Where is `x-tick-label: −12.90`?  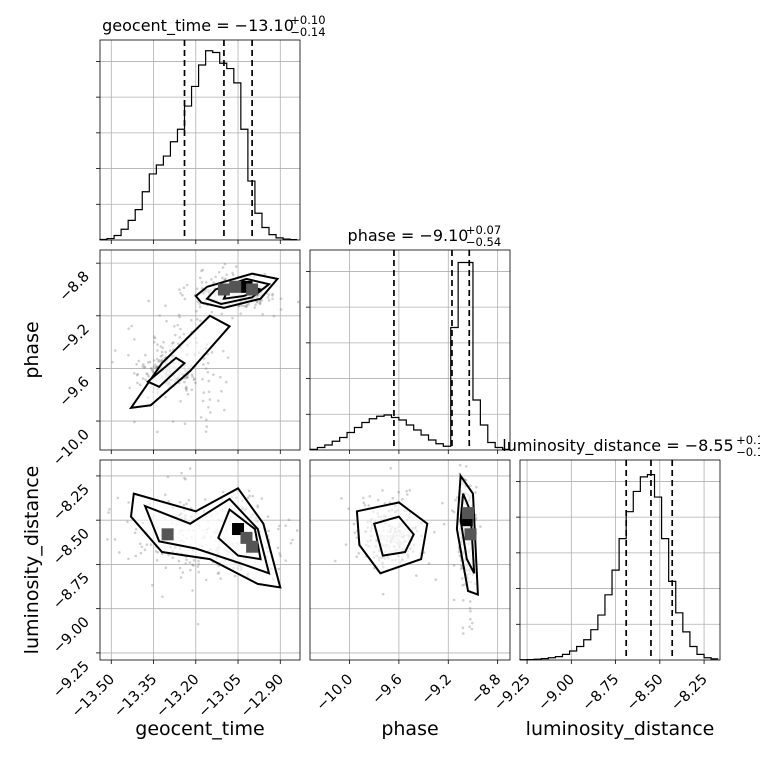
x-tick-label: −12.90 is located at coordinates (262, 696).